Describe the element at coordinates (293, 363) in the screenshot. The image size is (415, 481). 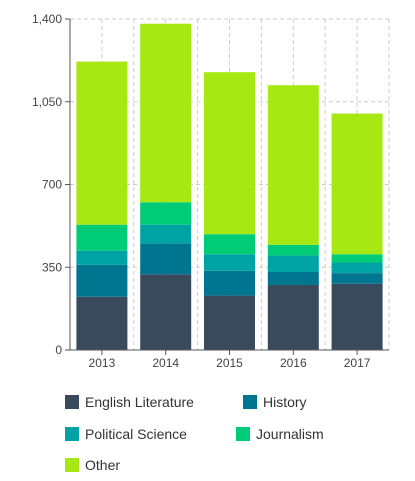
I see `x-tick-label: 2016` at that location.